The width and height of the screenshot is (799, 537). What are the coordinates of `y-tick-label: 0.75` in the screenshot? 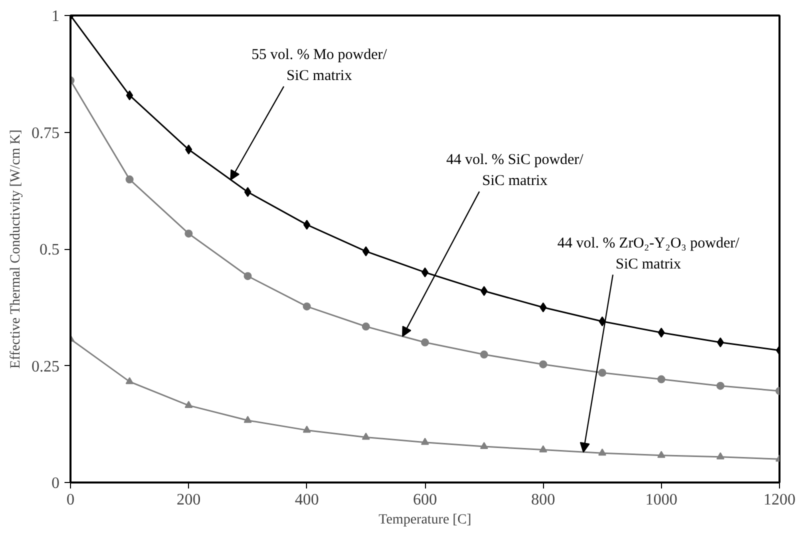 It's located at (46, 133).